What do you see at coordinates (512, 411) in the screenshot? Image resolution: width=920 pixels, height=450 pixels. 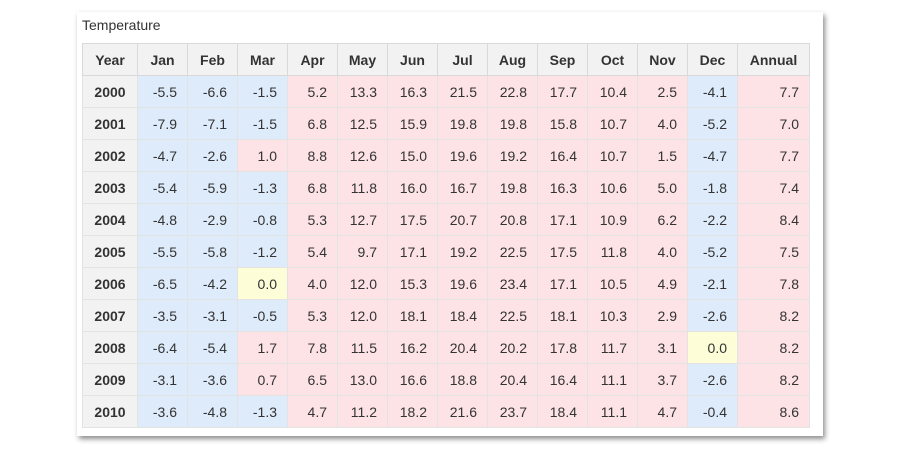 I see `temperature-cell: 23.7` at bounding box center [512, 411].